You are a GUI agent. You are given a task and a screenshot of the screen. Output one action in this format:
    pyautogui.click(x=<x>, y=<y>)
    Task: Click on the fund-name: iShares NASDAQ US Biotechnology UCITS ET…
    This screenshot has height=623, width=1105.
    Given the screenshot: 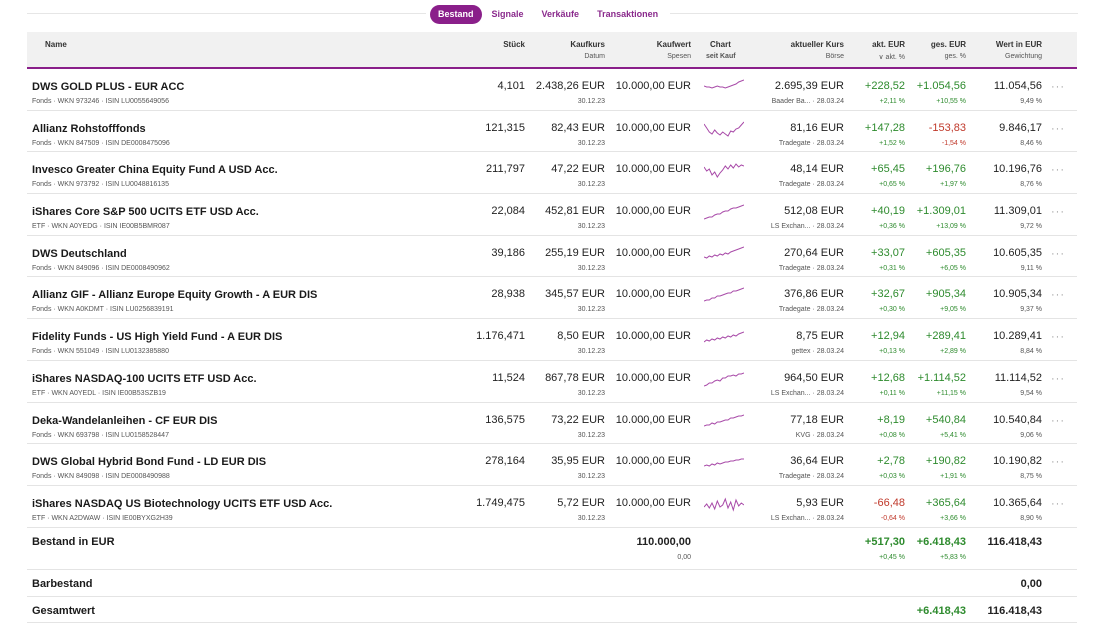 What is the action you would take?
    pyautogui.click(x=182, y=503)
    